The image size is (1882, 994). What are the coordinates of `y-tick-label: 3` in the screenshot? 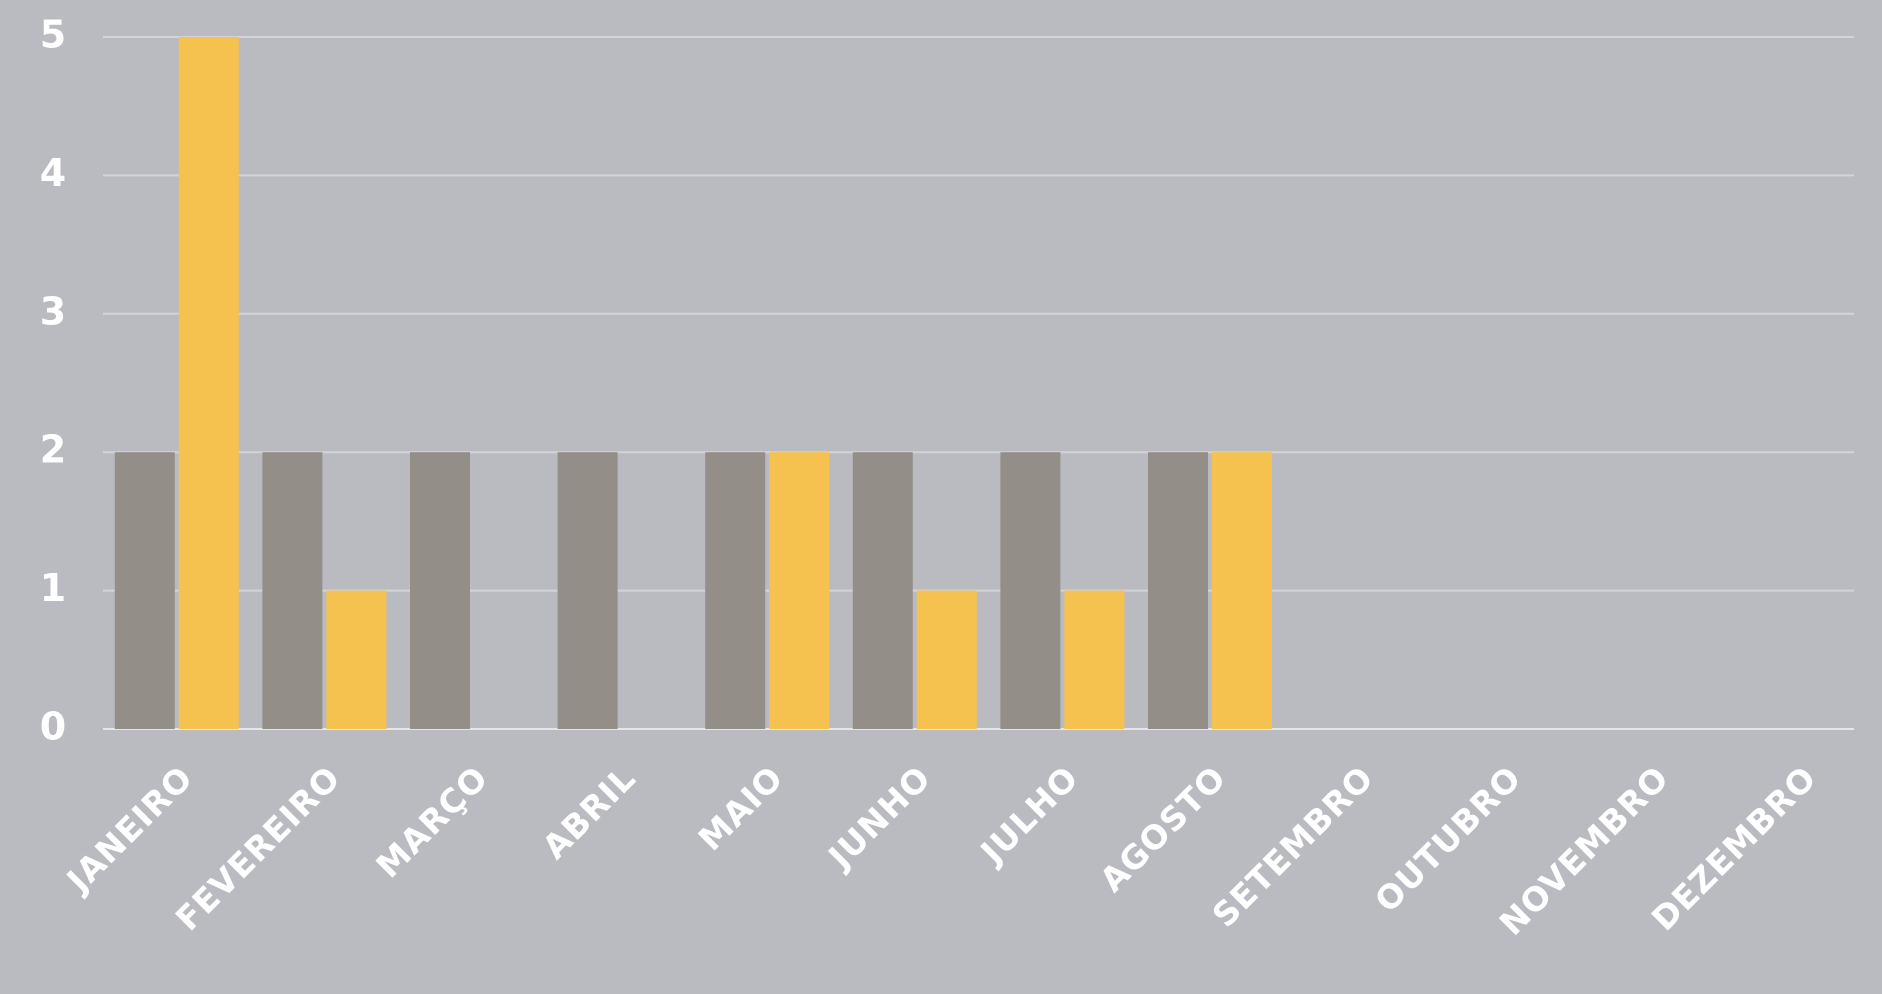 It's located at (53, 311).